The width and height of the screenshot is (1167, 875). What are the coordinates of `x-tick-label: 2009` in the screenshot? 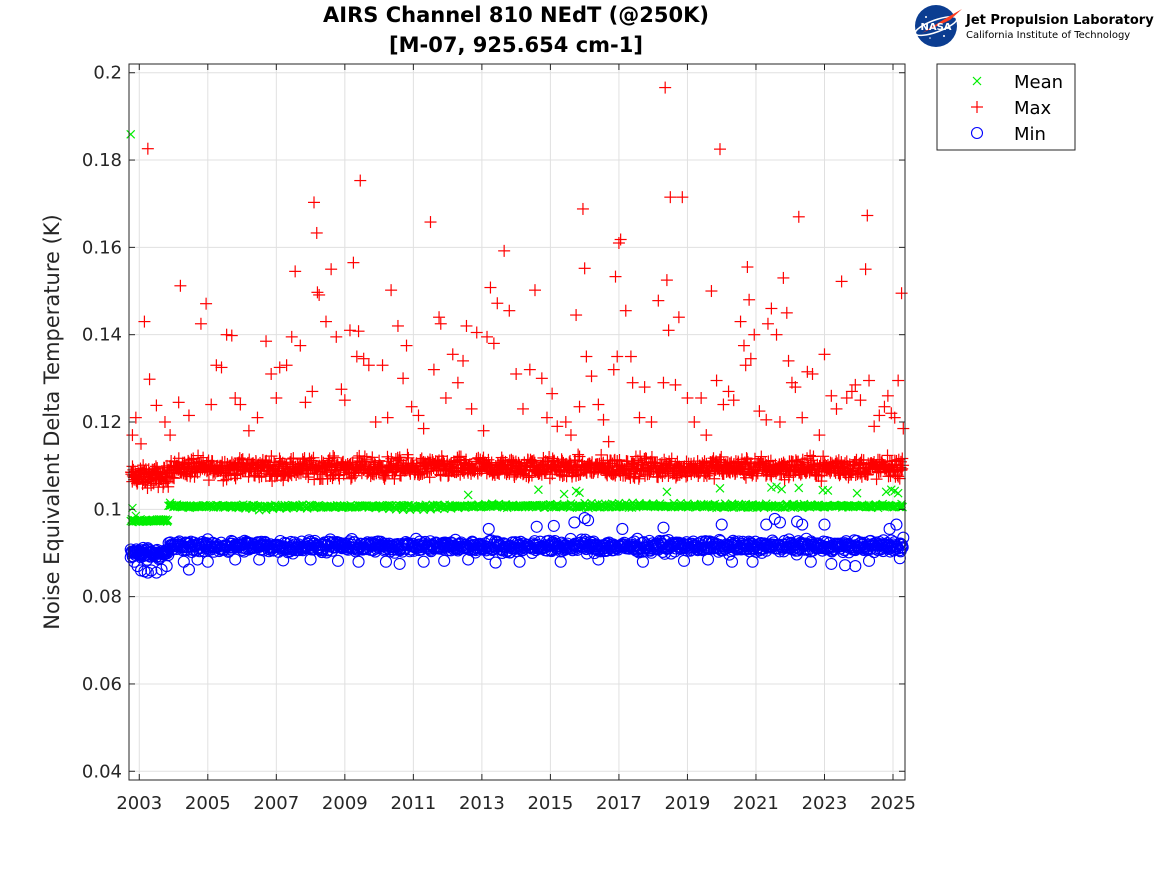 It's located at (345, 803).